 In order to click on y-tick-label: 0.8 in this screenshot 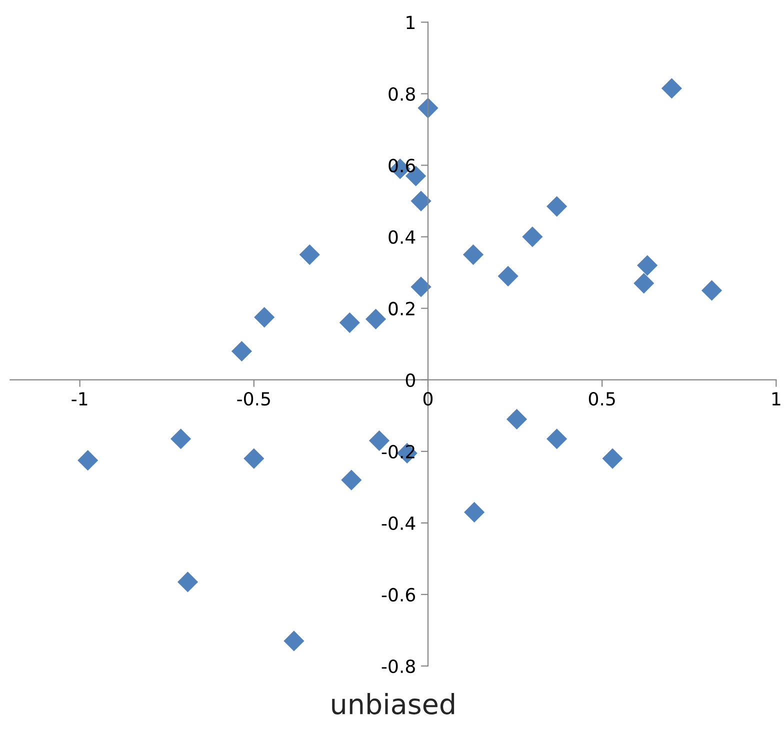, I will do `click(401, 94)`.